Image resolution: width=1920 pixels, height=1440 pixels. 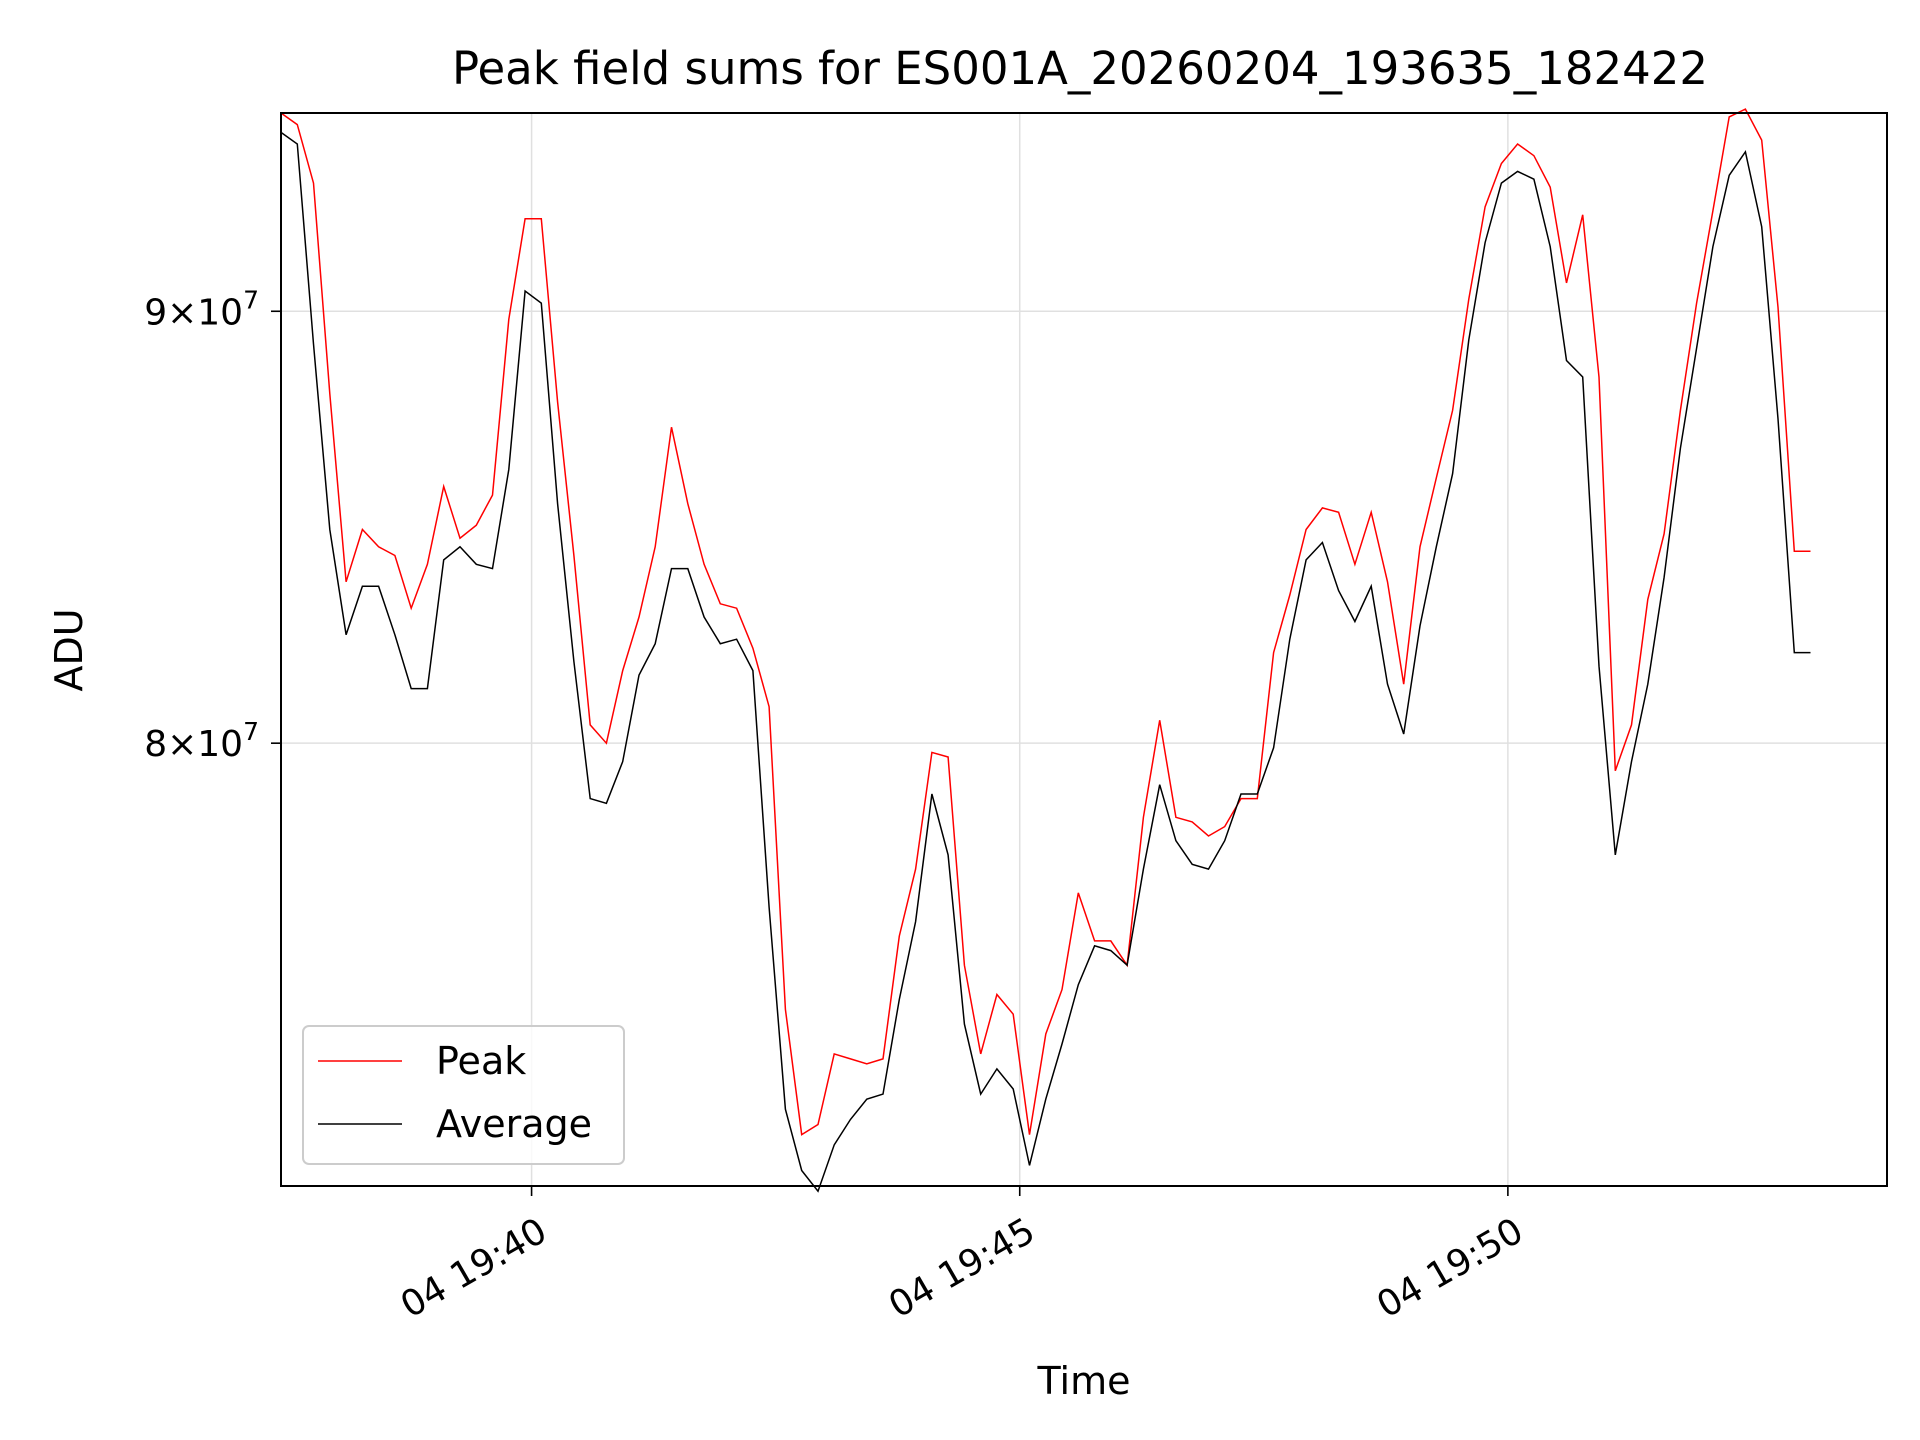 I want to click on x-axis-label: Time, so click(x=1084, y=1381).